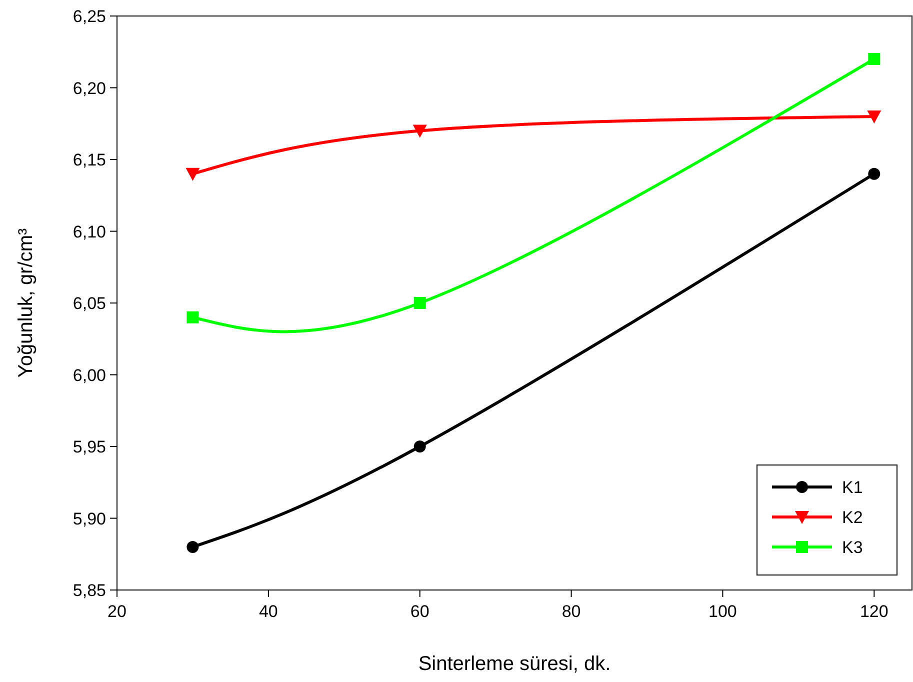 The width and height of the screenshot is (913, 682). Describe the element at coordinates (89, 590) in the screenshot. I see `y-tick-label: 5,85` at that location.